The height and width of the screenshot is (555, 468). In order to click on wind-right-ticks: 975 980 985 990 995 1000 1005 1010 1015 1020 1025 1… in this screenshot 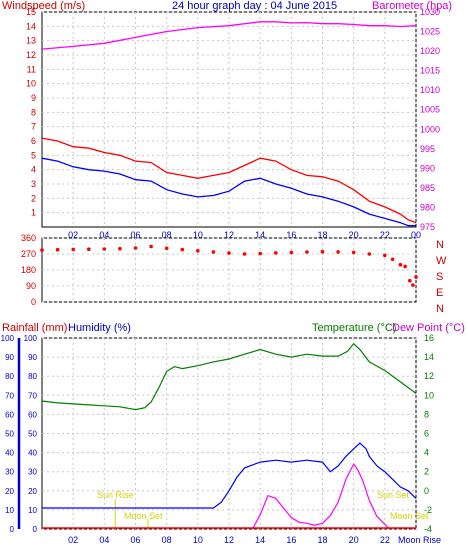, I will do `click(430, 119)`.